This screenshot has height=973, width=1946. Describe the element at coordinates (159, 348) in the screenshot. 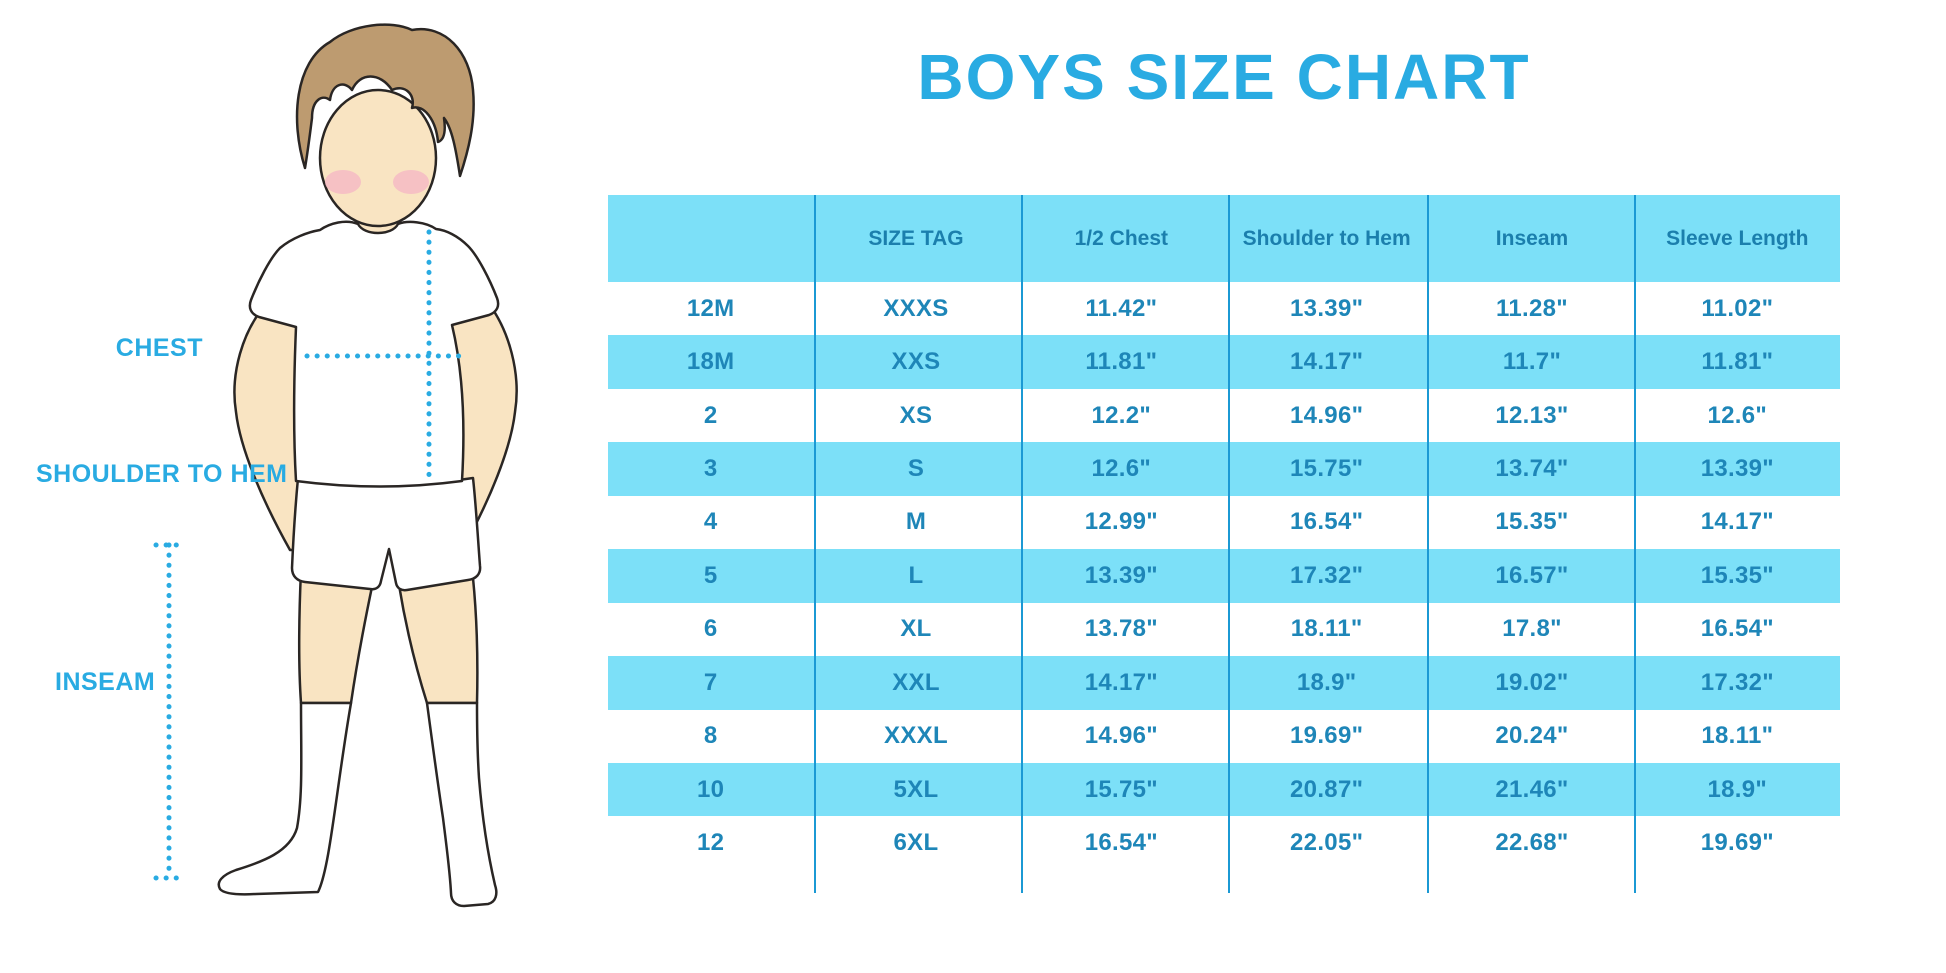

I see `chest-label: CHEST` at that location.